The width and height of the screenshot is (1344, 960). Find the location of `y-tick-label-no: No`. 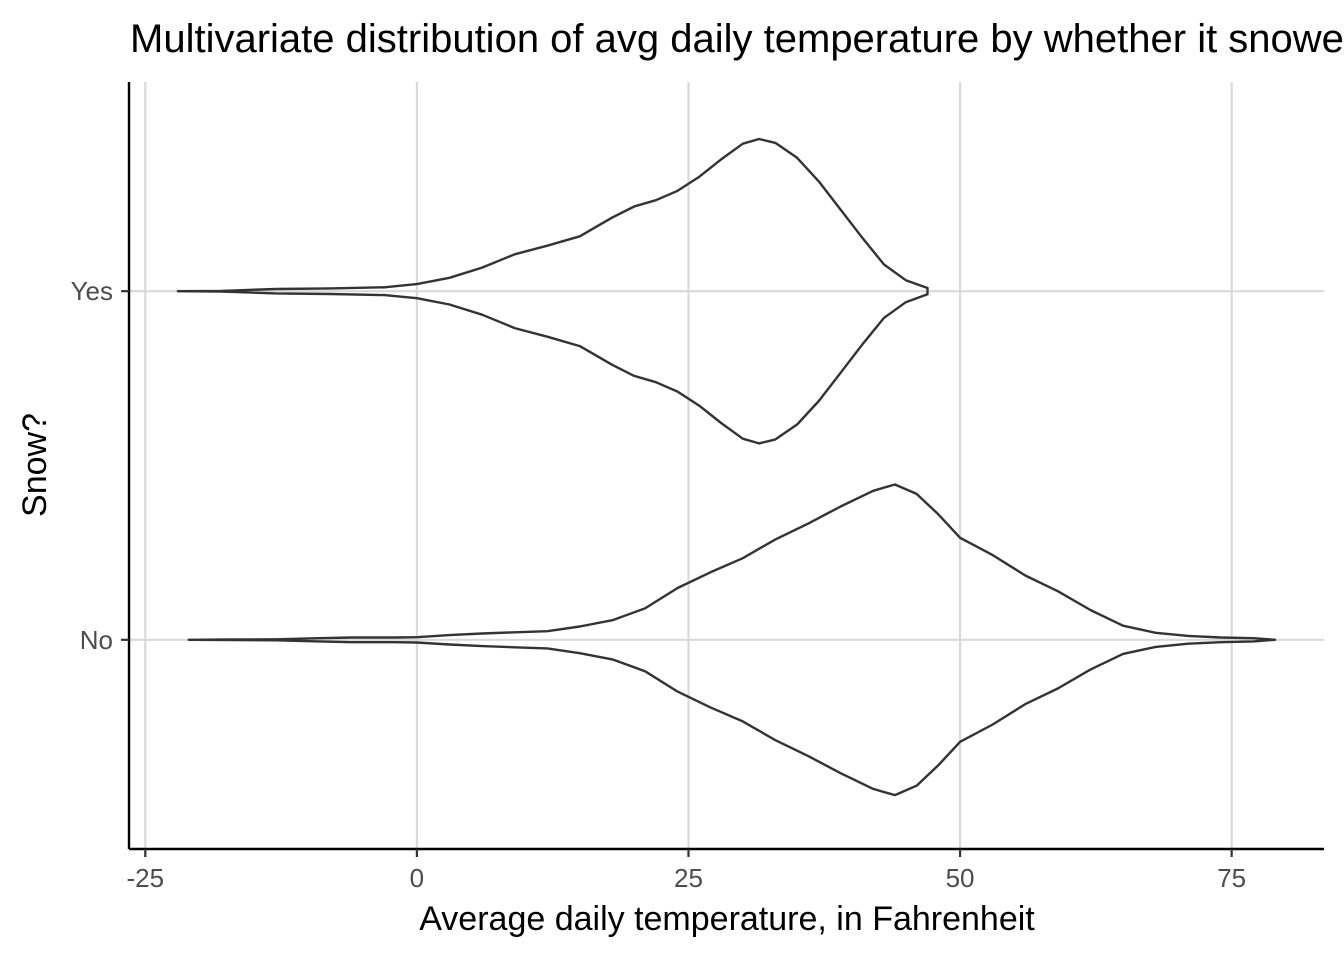

y-tick-label-no: No is located at coordinates (96, 640).